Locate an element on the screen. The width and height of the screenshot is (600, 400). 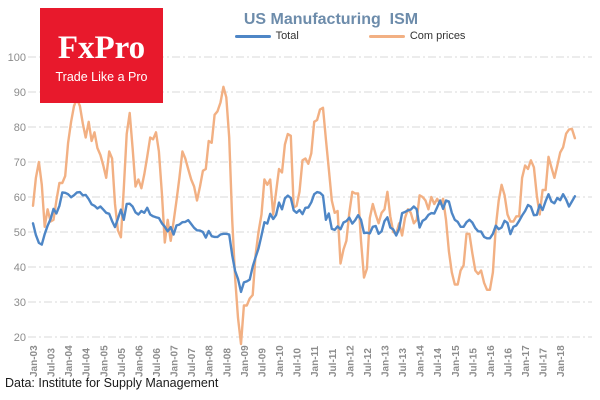
x-axis-tick-label: Jan-03 is located at coordinates (34, 361).